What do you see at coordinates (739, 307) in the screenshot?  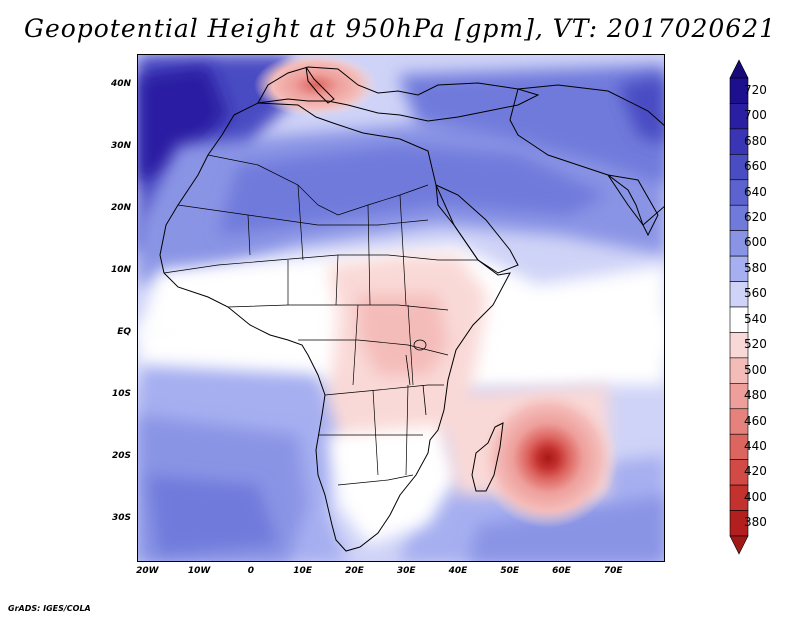 I see `colorbar` at bounding box center [739, 307].